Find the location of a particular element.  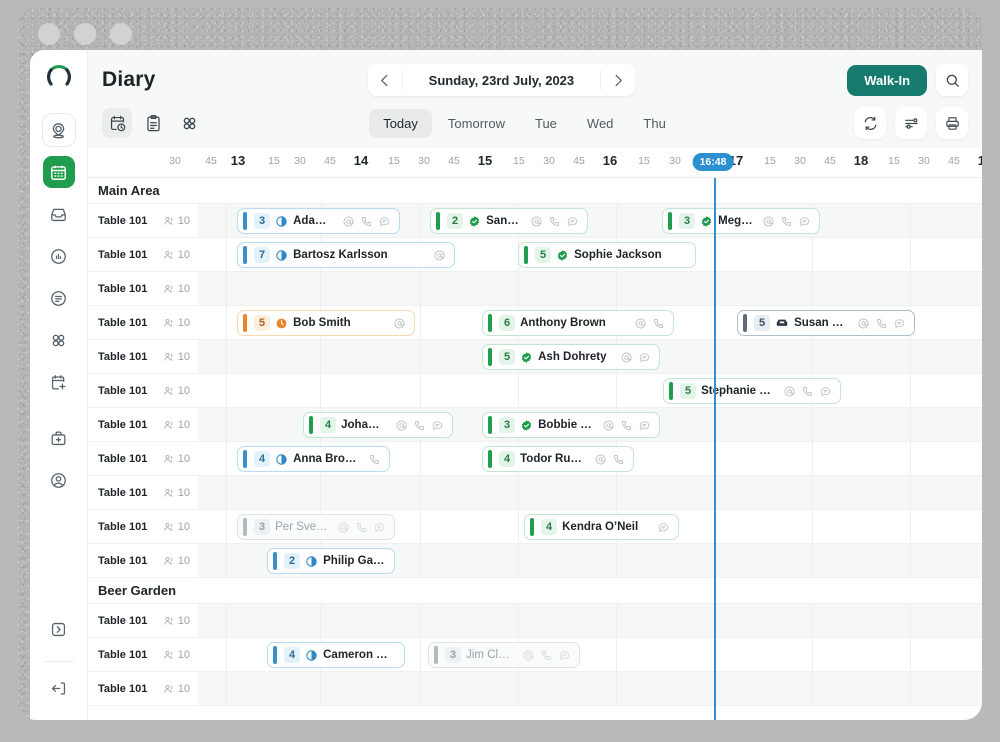

refresh-icon is located at coordinates (870, 123).